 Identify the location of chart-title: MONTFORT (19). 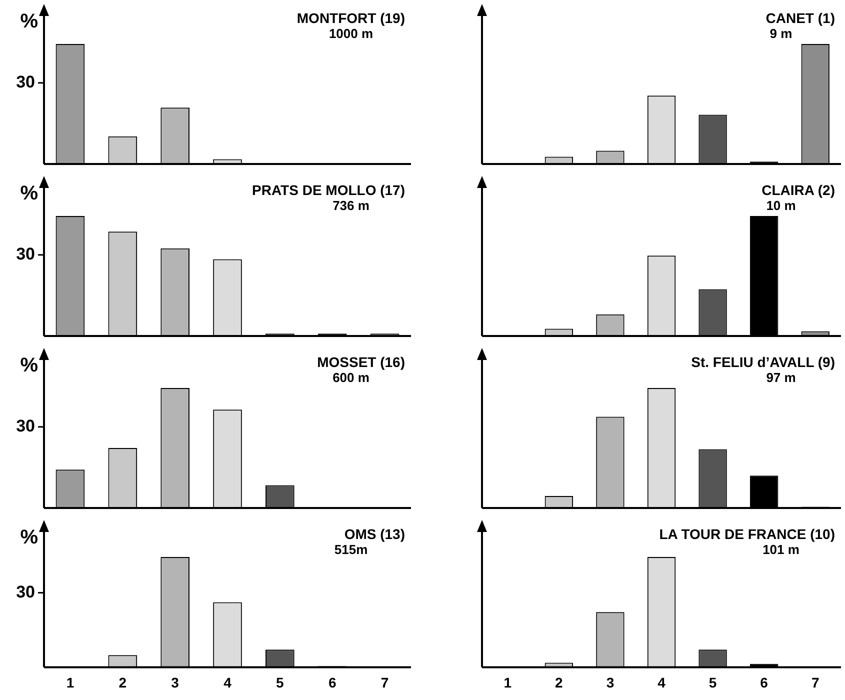
(350, 18).